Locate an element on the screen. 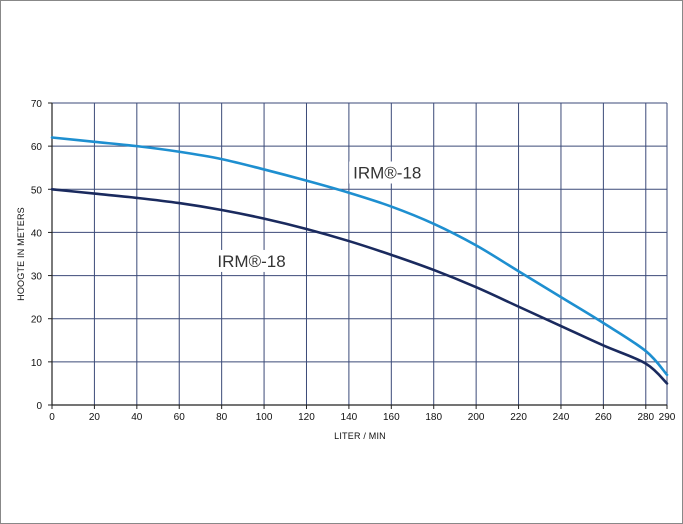 Image resolution: width=683 pixels, height=524 pixels. x-tick-label-13: 260 is located at coordinates (603, 417).